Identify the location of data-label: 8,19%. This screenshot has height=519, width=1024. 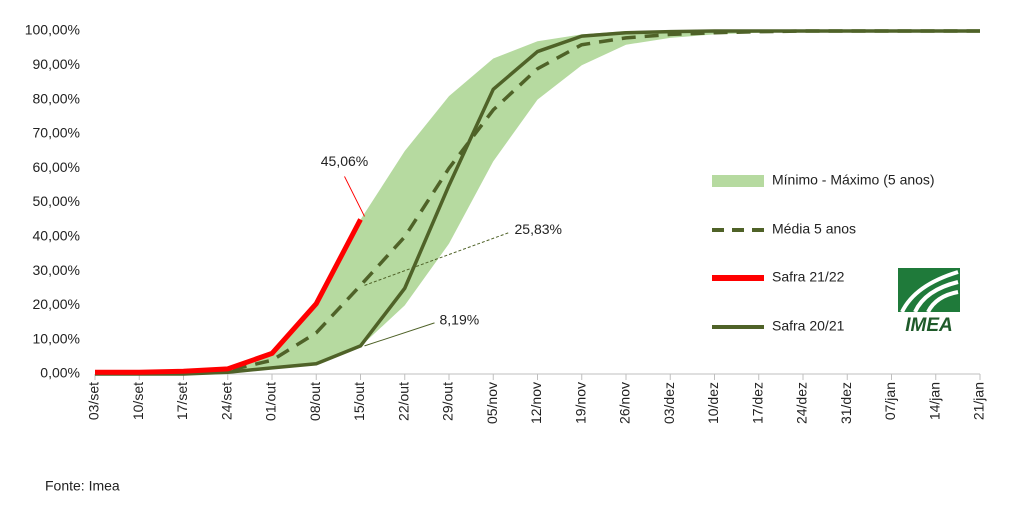
(460, 320).